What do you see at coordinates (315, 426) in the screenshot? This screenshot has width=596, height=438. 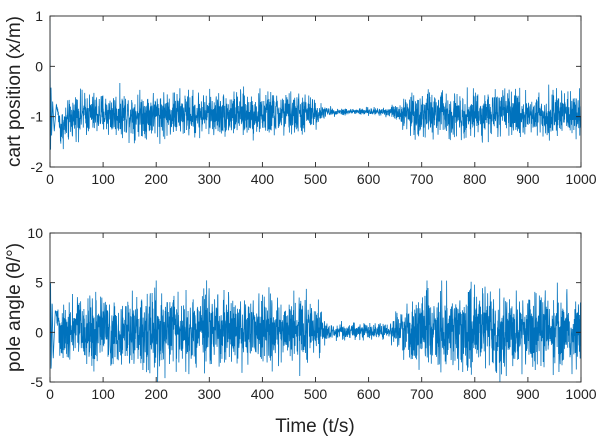 I see `x-axis-label: Time (t/s)` at bounding box center [315, 426].